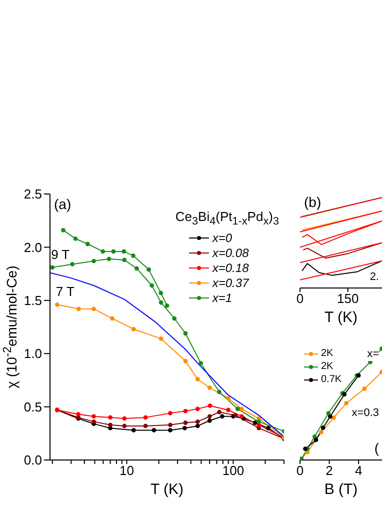 Image resolution: width=390 pixels, height=505 pixels. What do you see at coordinates (376, 448) in the screenshot?
I see `annotation: (` at bounding box center [376, 448].